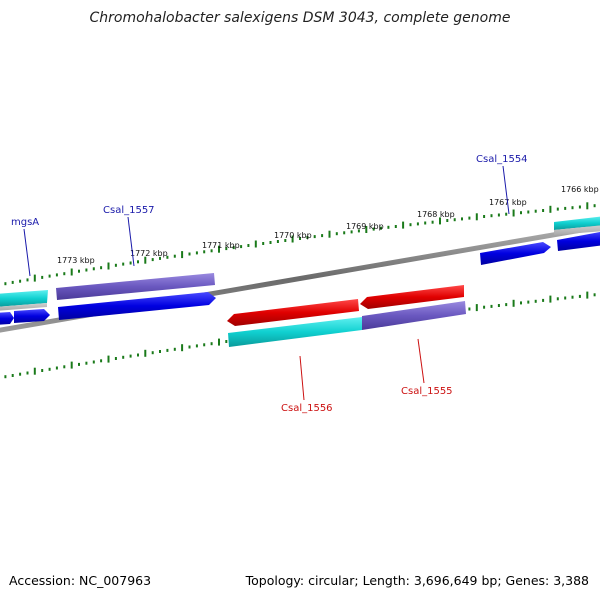  I want to click on cds-arrow-right, so click(578, 241).